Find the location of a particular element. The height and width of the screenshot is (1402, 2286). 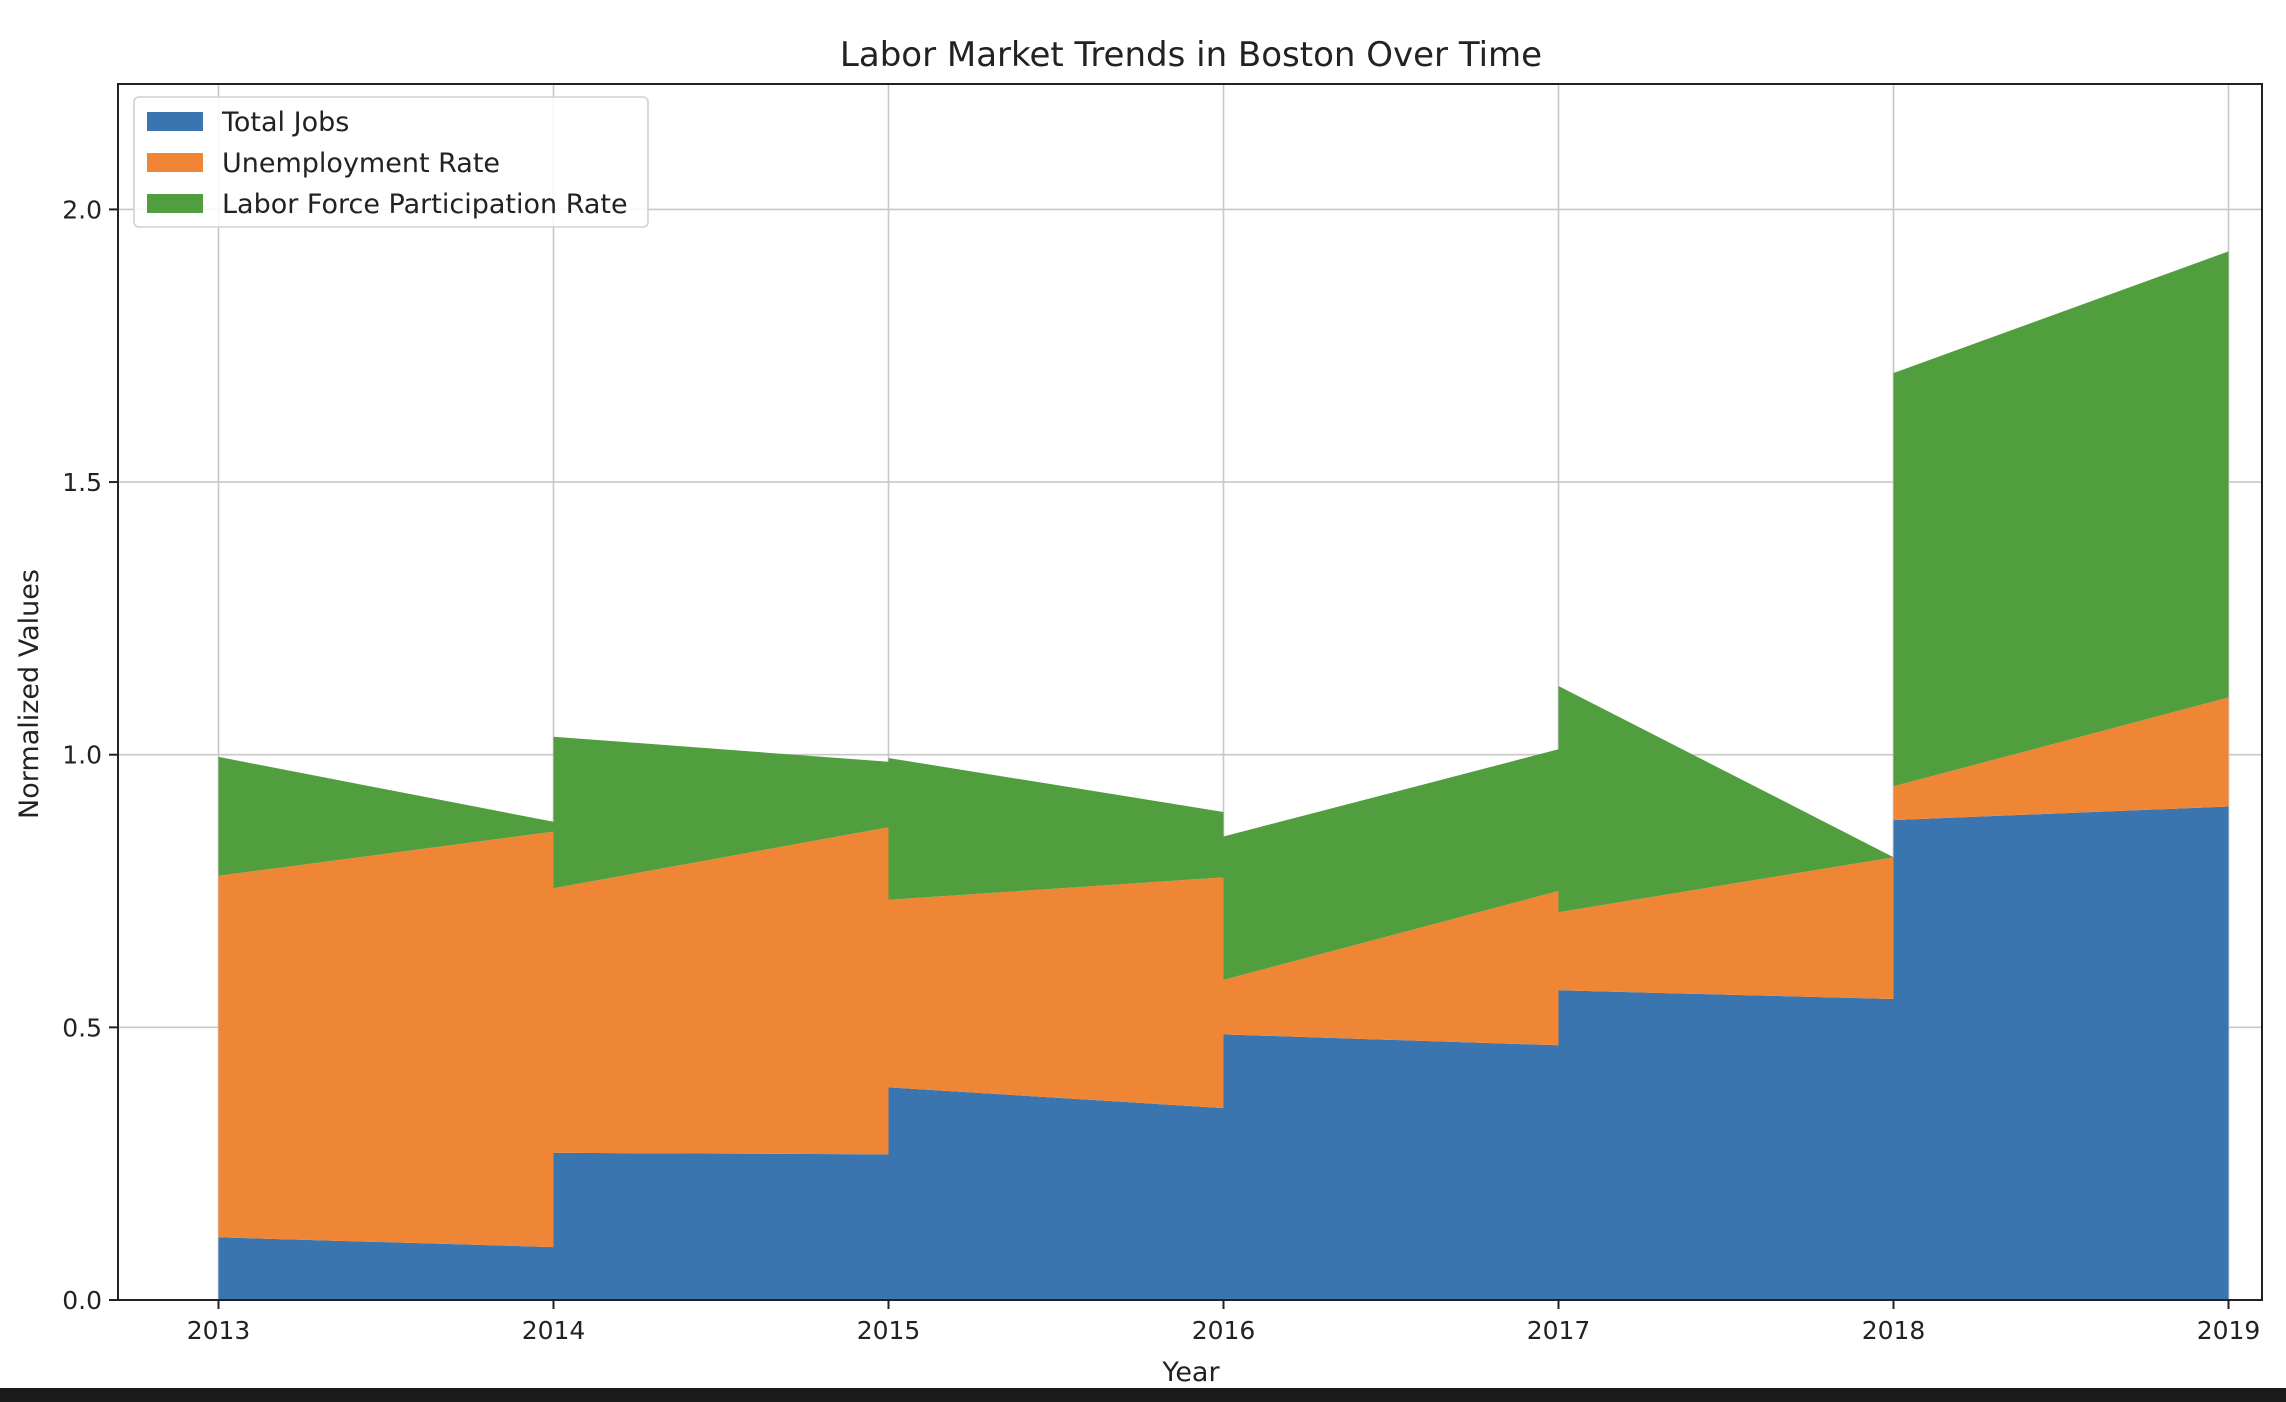

chart-title: Labor Market Trends in Boston Over Time is located at coordinates (1191, 55).